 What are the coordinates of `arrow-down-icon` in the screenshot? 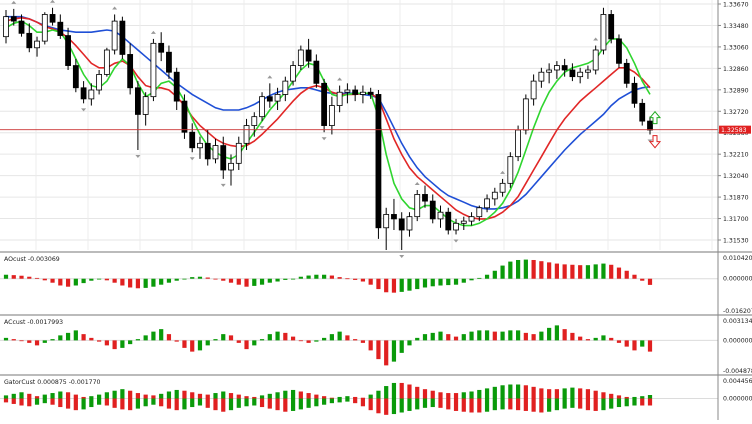 It's located at (655, 142).